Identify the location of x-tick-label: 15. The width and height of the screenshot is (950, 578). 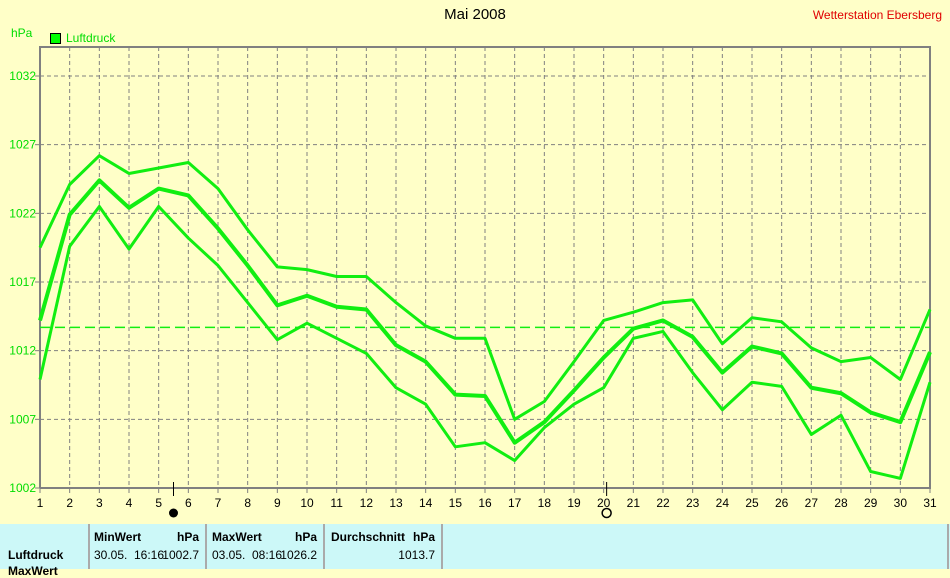
(456, 503).